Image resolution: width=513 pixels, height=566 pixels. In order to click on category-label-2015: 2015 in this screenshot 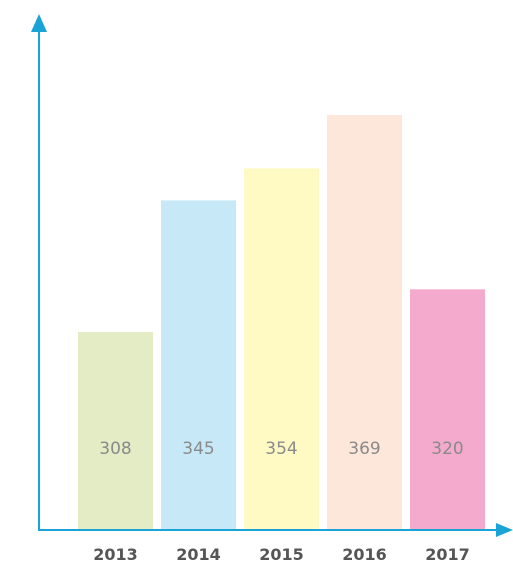, I will do `click(281, 554)`.